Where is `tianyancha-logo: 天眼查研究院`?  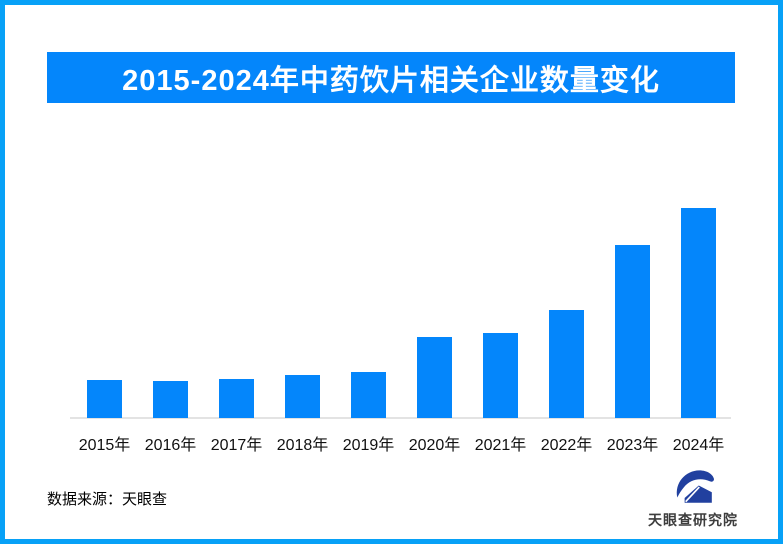 tianyancha-logo: 天眼查研究院 is located at coordinates (693, 497).